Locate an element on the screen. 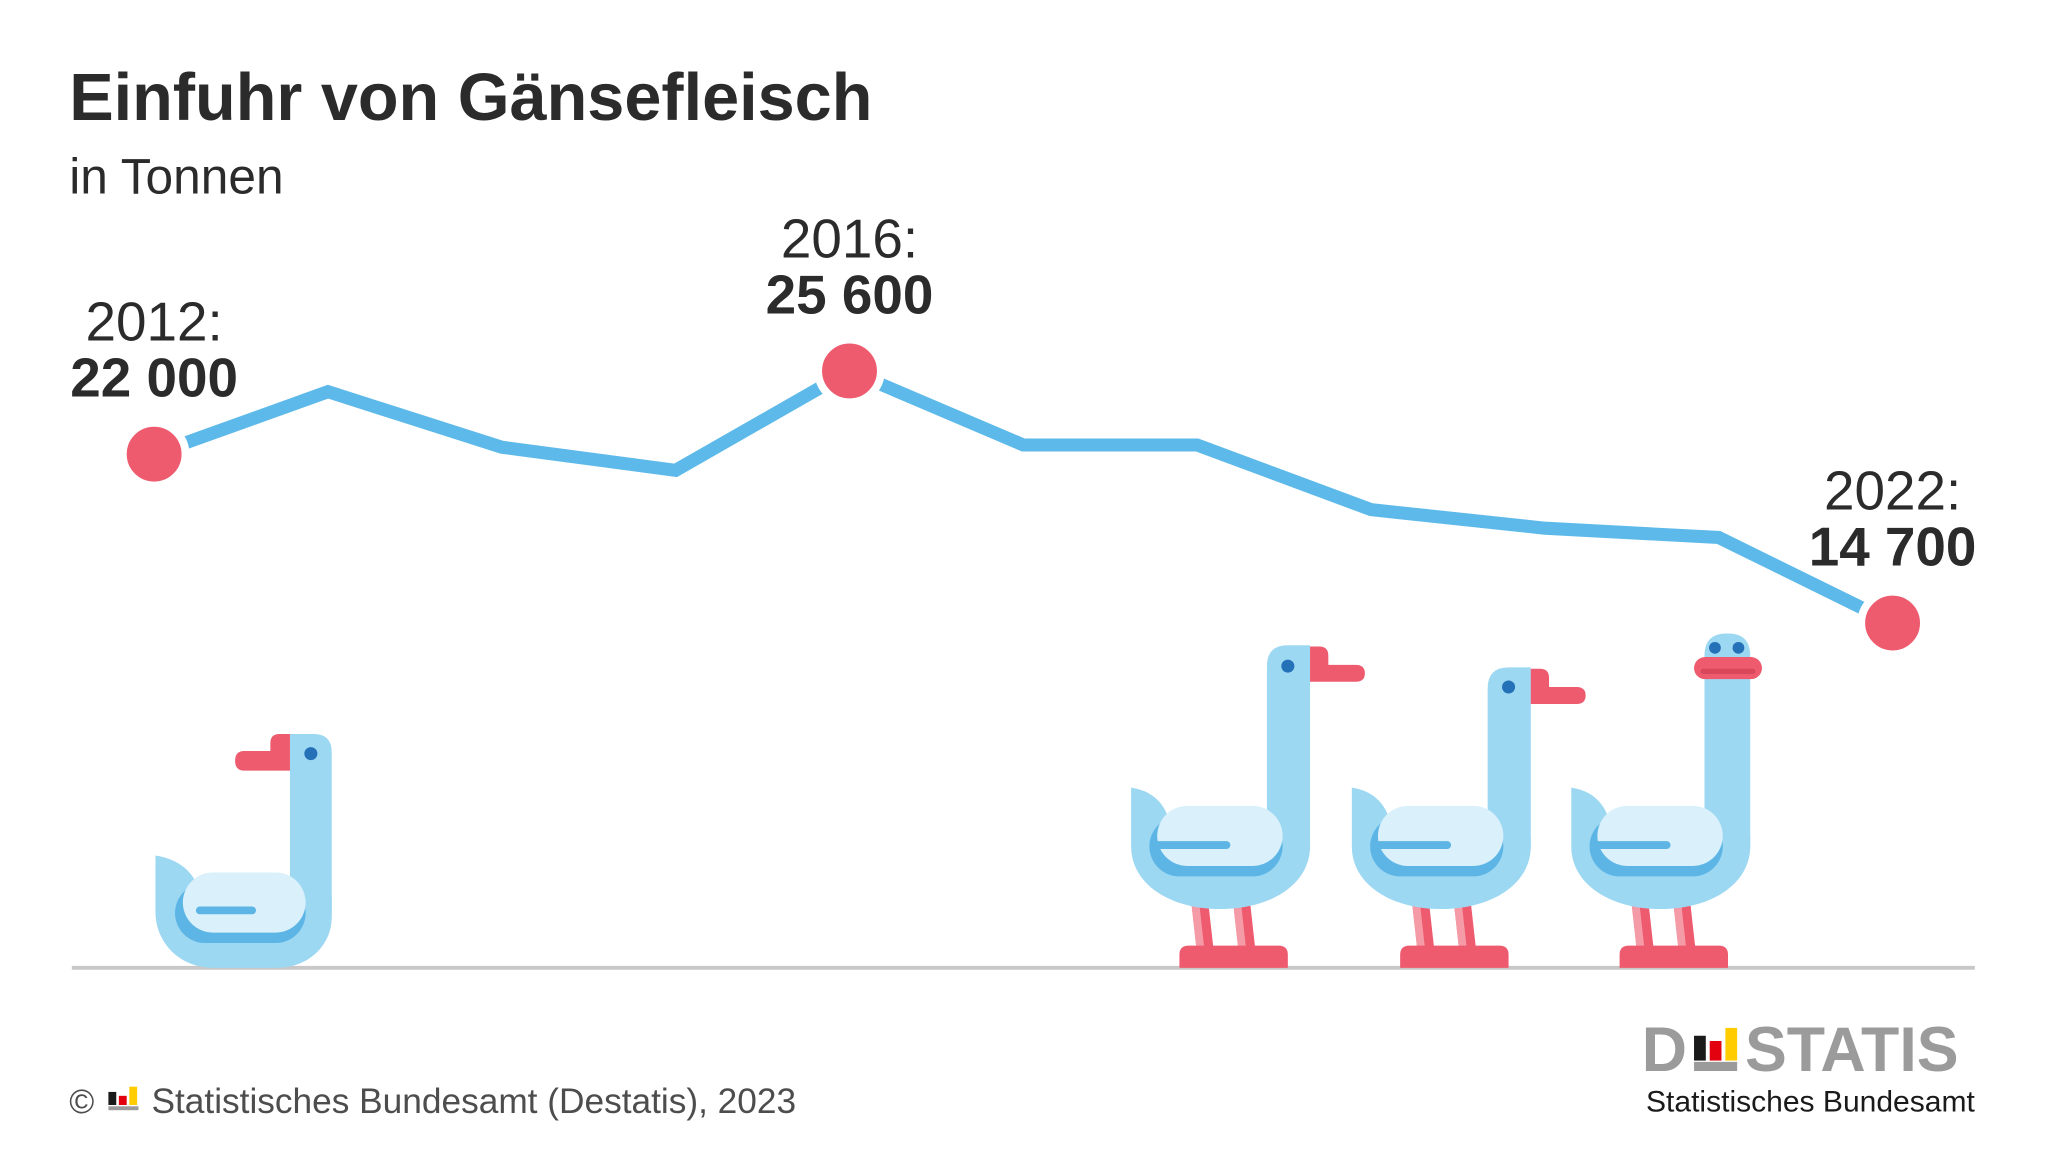 This screenshot has height=1152, width=2048. logo-bar-yellow is located at coordinates (1731, 1044).